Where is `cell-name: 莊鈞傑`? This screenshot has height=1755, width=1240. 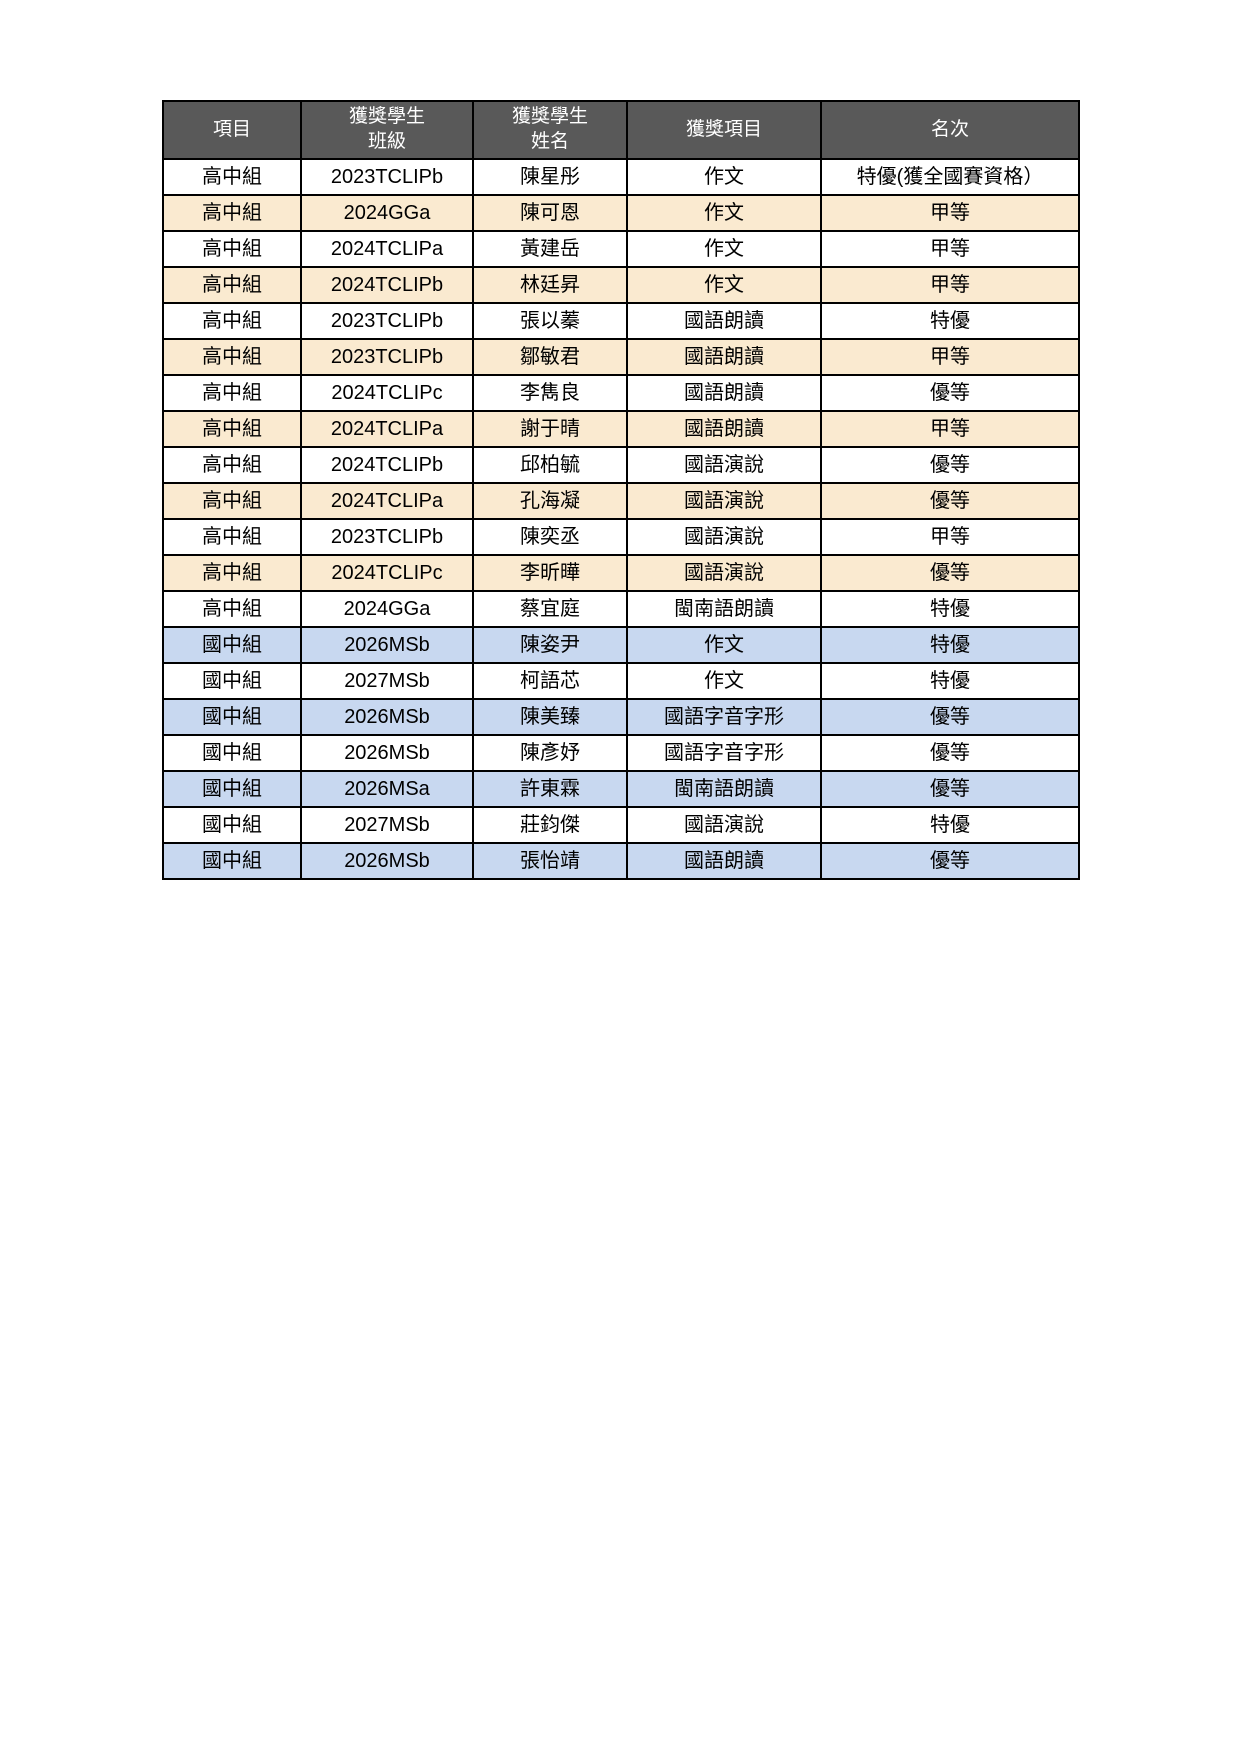 cell-name: 莊鈞傑 is located at coordinates (550, 825).